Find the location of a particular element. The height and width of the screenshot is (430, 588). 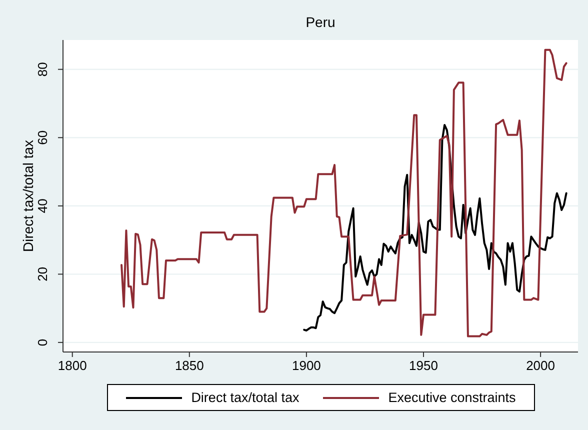

y-tick-label: 20 is located at coordinates (42, 274).